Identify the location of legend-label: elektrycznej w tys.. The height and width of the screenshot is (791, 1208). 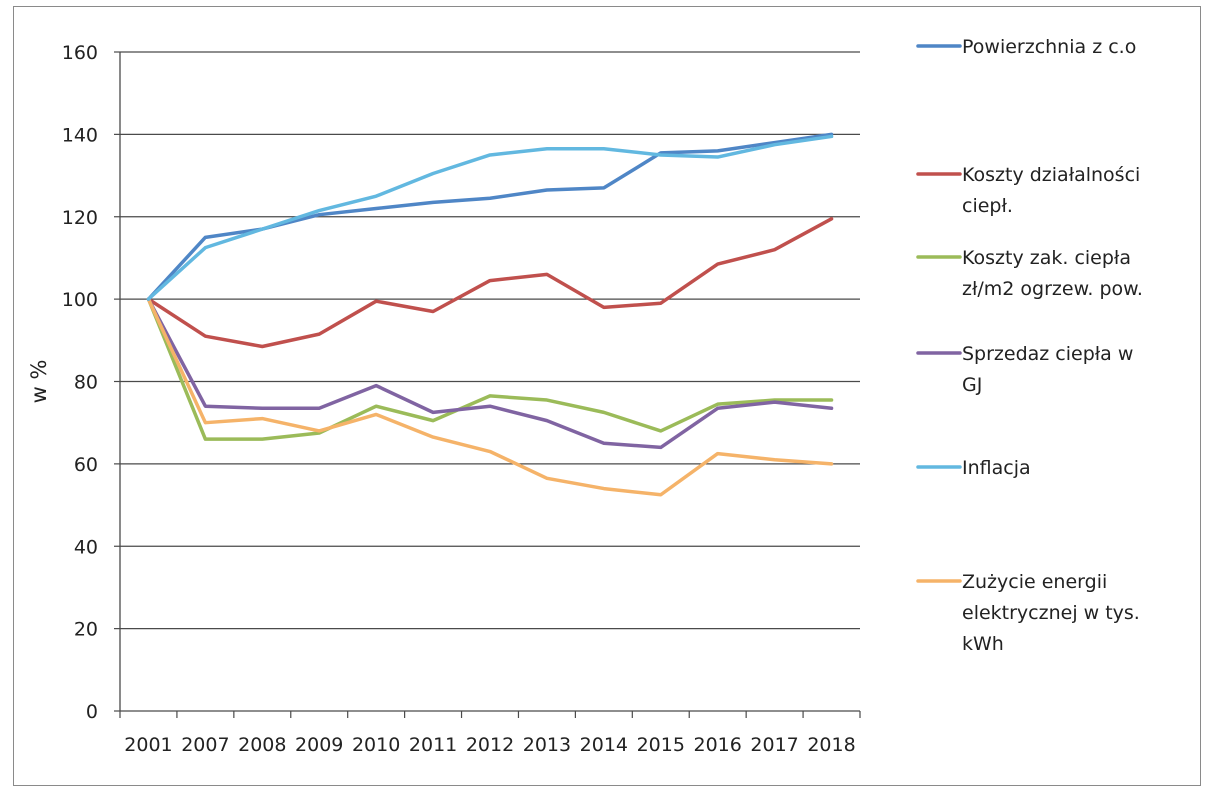
(1051, 613).